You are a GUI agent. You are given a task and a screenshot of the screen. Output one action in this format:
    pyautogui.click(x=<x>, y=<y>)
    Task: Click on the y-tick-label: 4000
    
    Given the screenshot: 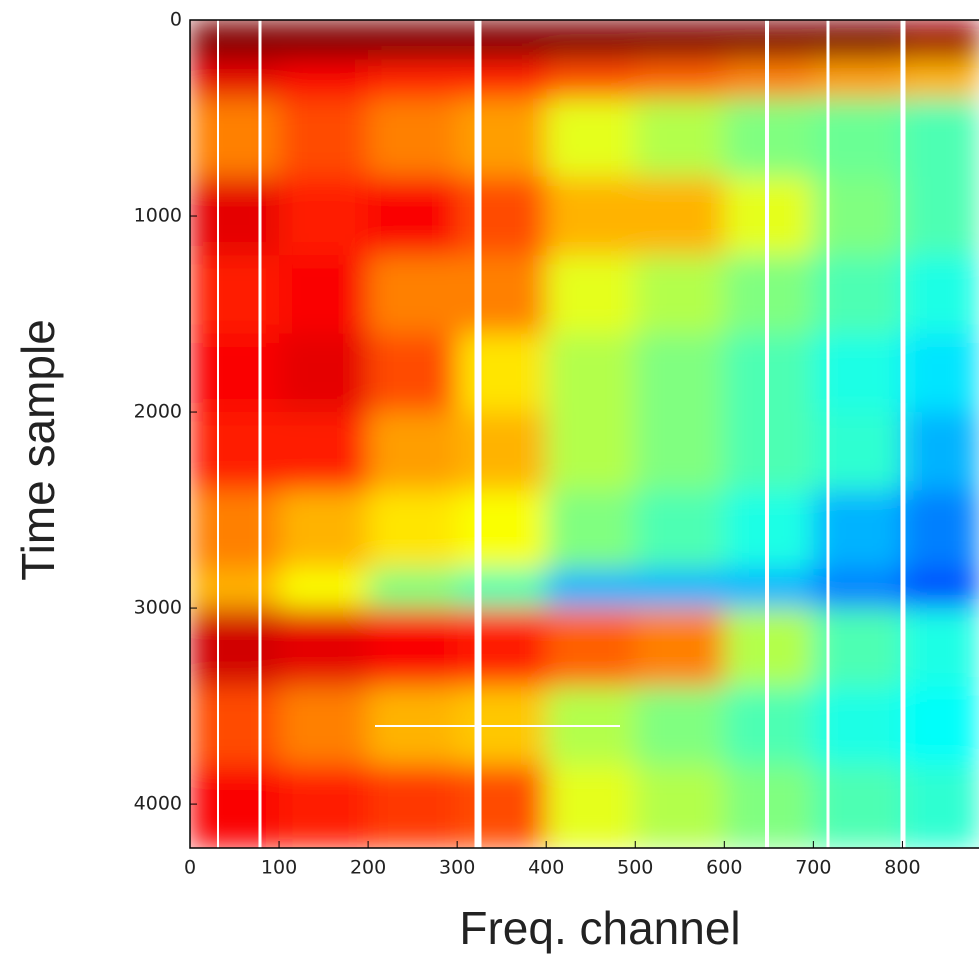 What is the action you would take?
    pyautogui.click(x=158, y=804)
    